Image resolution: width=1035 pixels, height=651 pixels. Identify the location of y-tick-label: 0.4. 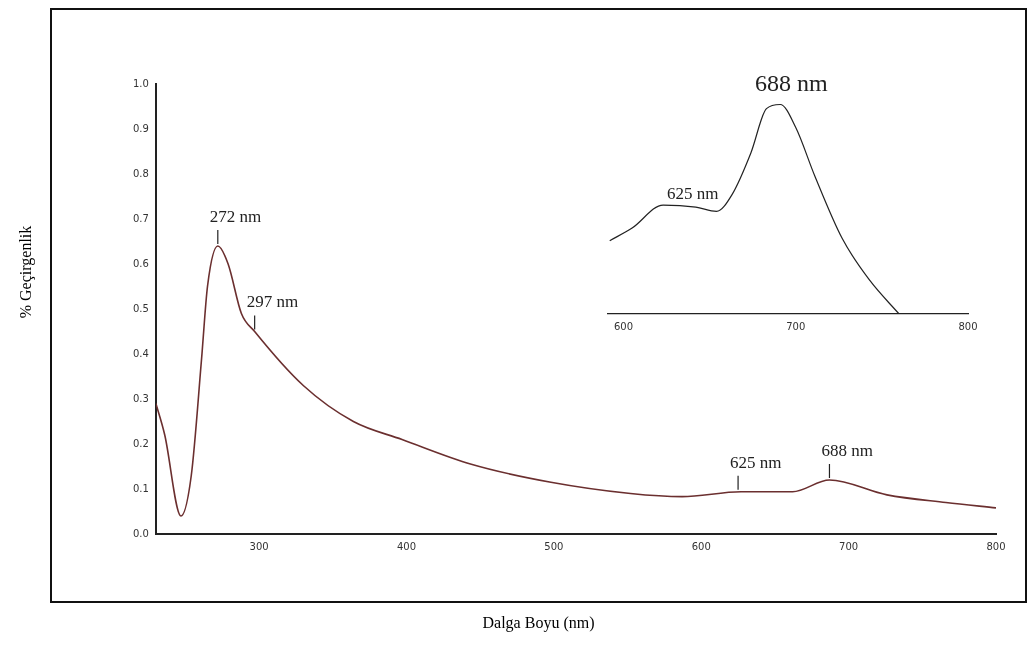
(141, 353).